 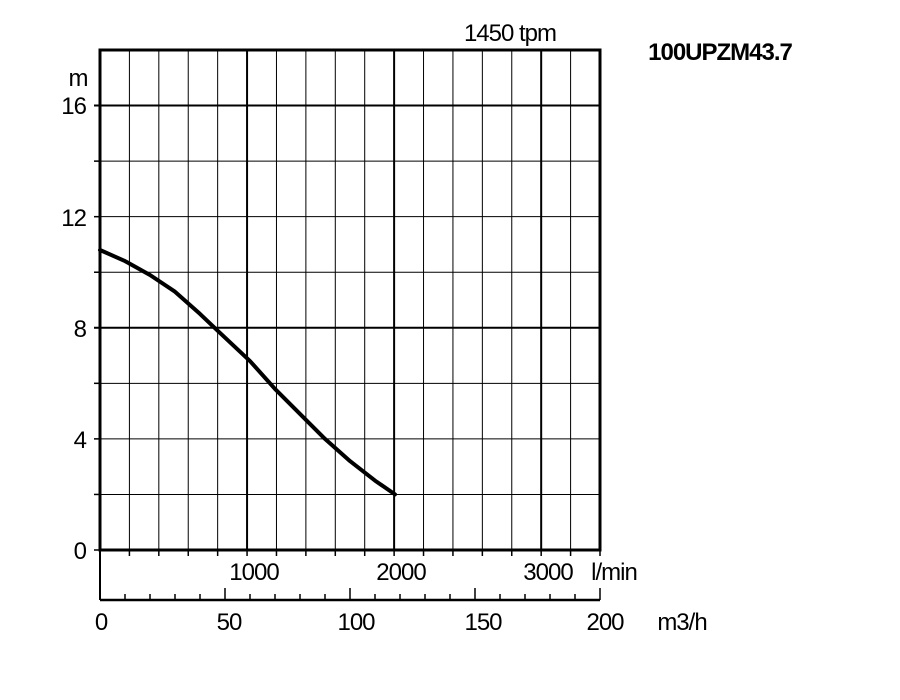 What do you see at coordinates (73, 106) in the screenshot?
I see `y-tick-label: 16` at bounding box center [73, 106].